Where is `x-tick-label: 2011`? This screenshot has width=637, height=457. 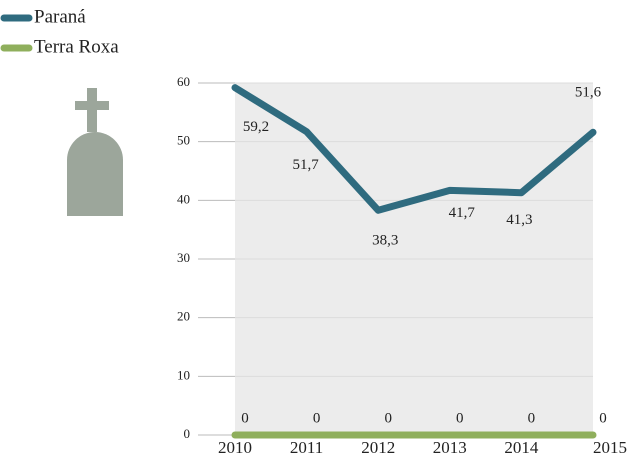 x-tick-label: 2011 is located at coordinates (306, 447).